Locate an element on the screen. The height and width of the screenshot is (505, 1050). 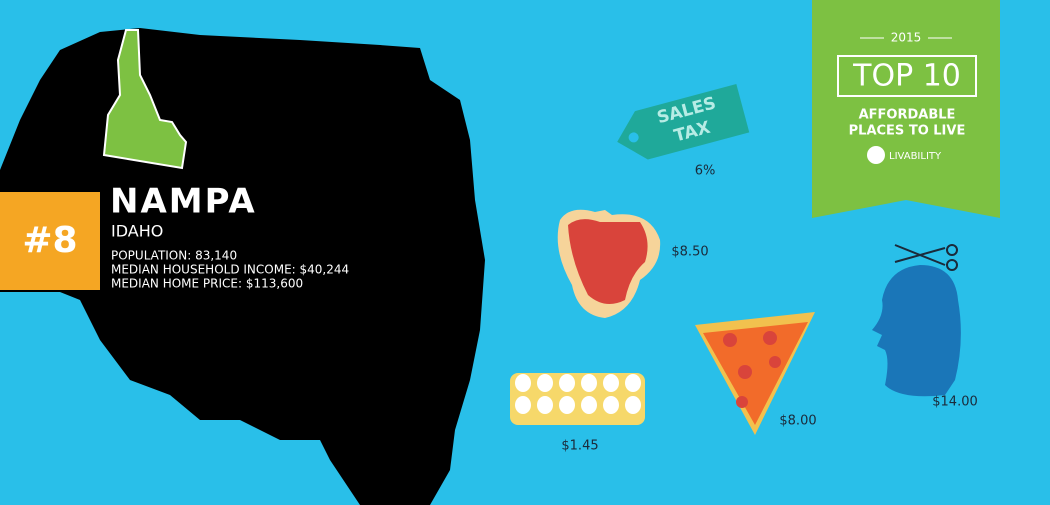
haircut-price: $14.00 is located at coordinates (955, 402).